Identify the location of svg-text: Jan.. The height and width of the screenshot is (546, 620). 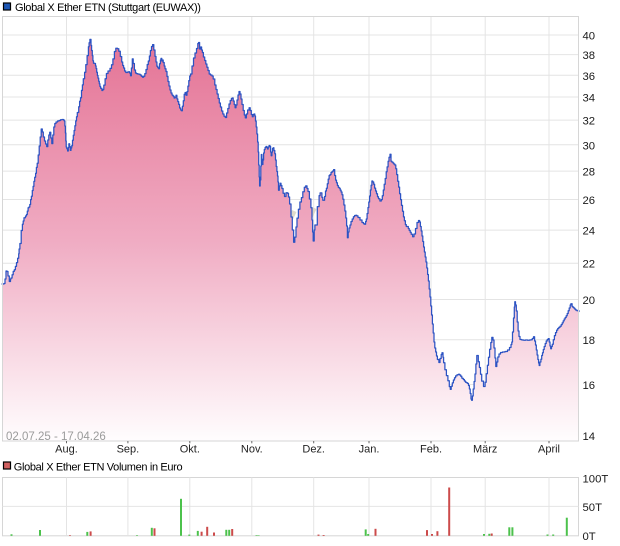
(369, 450).